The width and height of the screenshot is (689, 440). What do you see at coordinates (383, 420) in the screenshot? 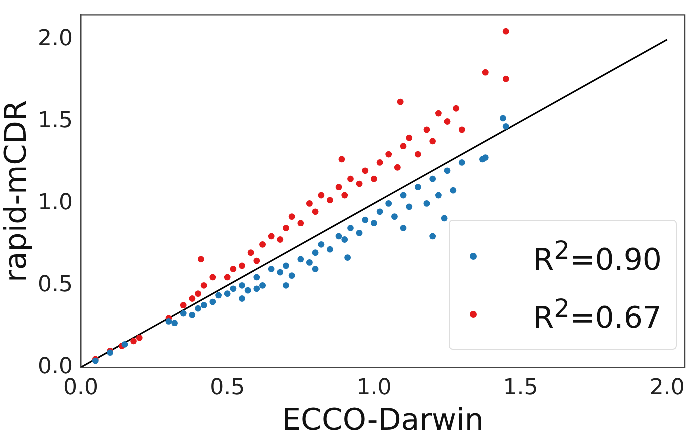
I see `x-axis-title: ECCO-Darwin` at bounding box center [383, 420].